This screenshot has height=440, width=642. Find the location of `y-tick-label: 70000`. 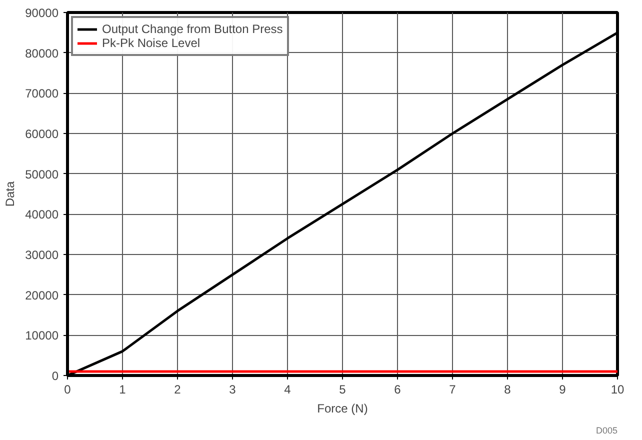

y-tick-label: 70000 is located at coordinates (42, 93).